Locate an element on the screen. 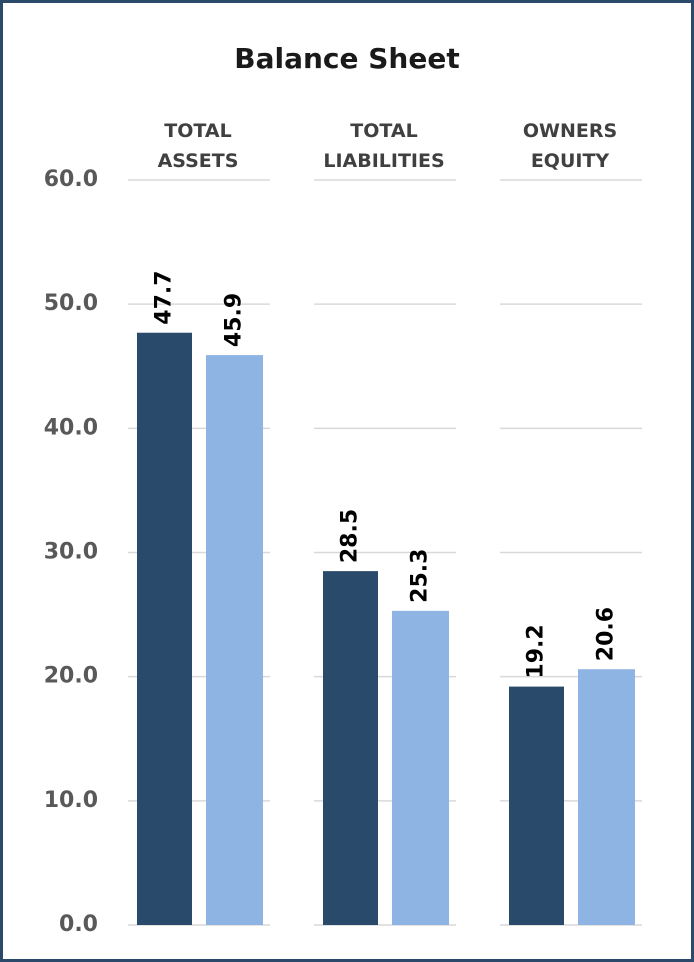 The width and height of the screenshot is (694, 962). value-label: 20.6 is located at coordinates (606, 634).